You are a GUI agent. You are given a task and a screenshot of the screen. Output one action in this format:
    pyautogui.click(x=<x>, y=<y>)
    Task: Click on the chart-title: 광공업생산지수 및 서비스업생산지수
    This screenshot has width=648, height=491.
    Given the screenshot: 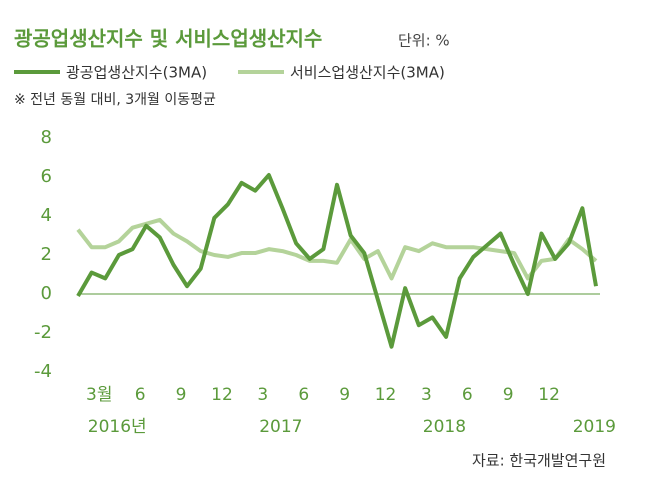 What is the action you would take?
    pyautogui.click(x=168, y=39)
    